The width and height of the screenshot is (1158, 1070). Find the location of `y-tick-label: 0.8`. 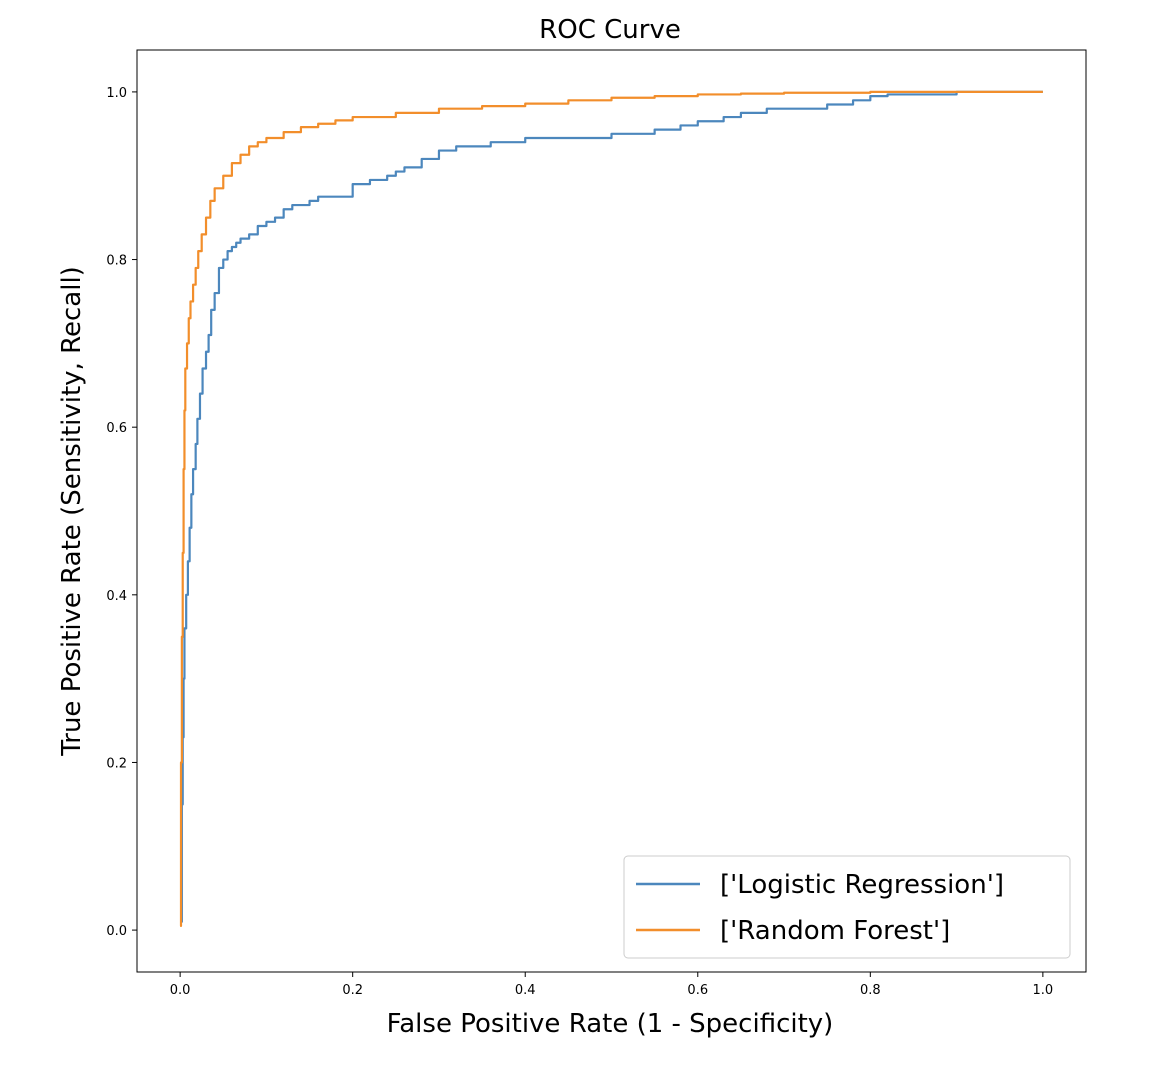

y-tick-label: 0.8 is located at coordinates (116, 261).